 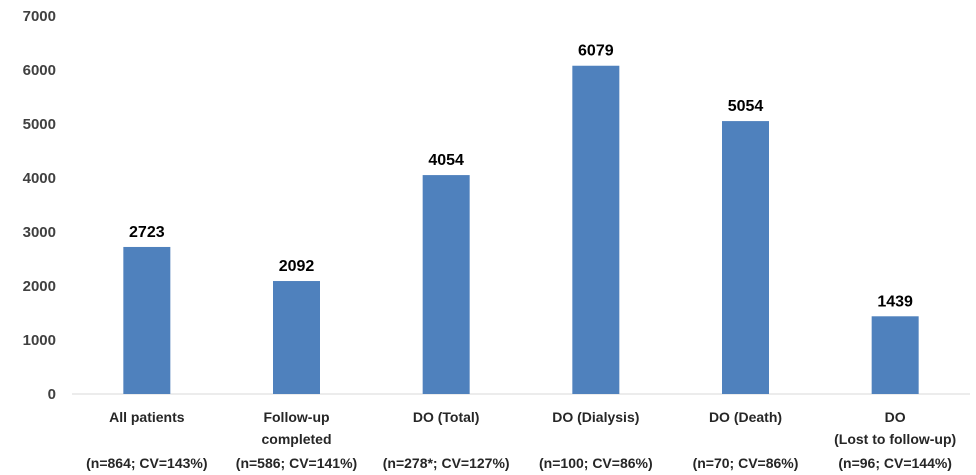 What do you see at coordinates (39, 286) in the screenshot?
I see `y-tick-label: 2000` at bounding box center [39, 286].